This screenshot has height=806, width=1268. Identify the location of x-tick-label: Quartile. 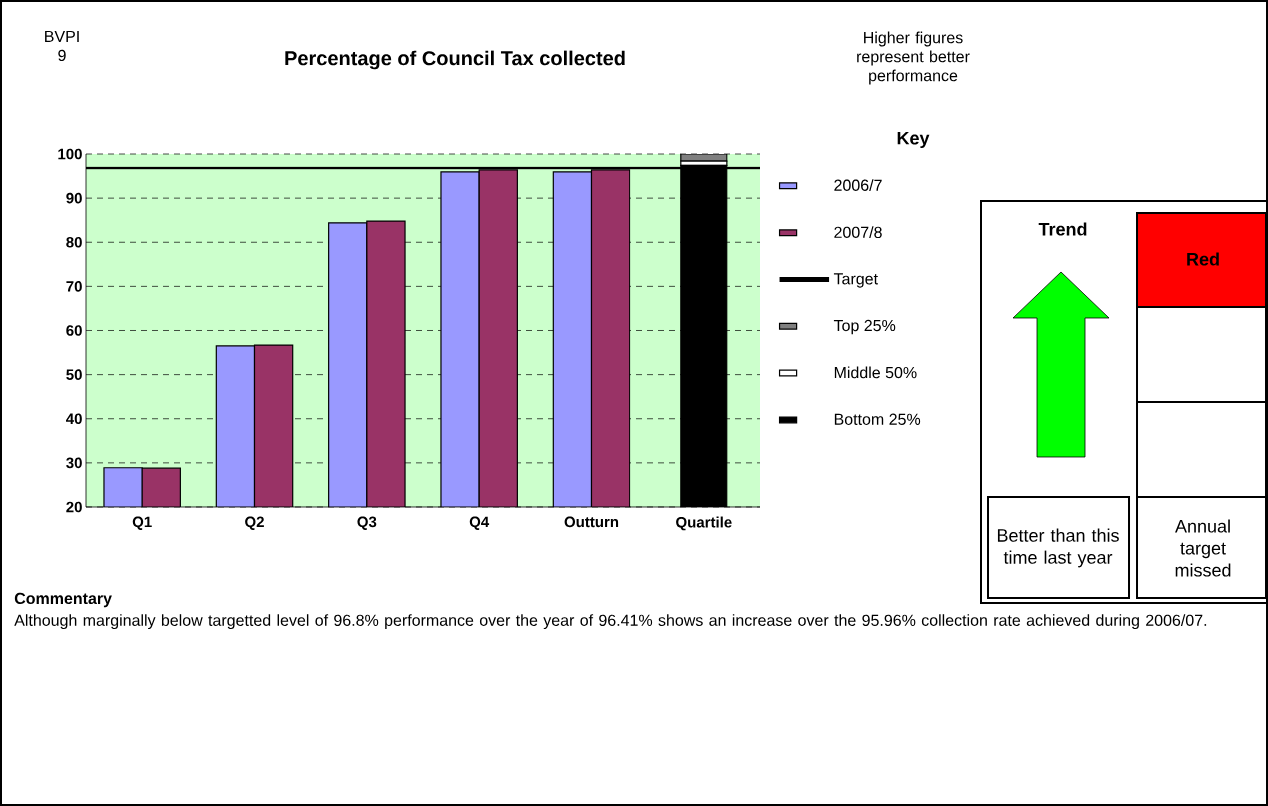
(704, 523).